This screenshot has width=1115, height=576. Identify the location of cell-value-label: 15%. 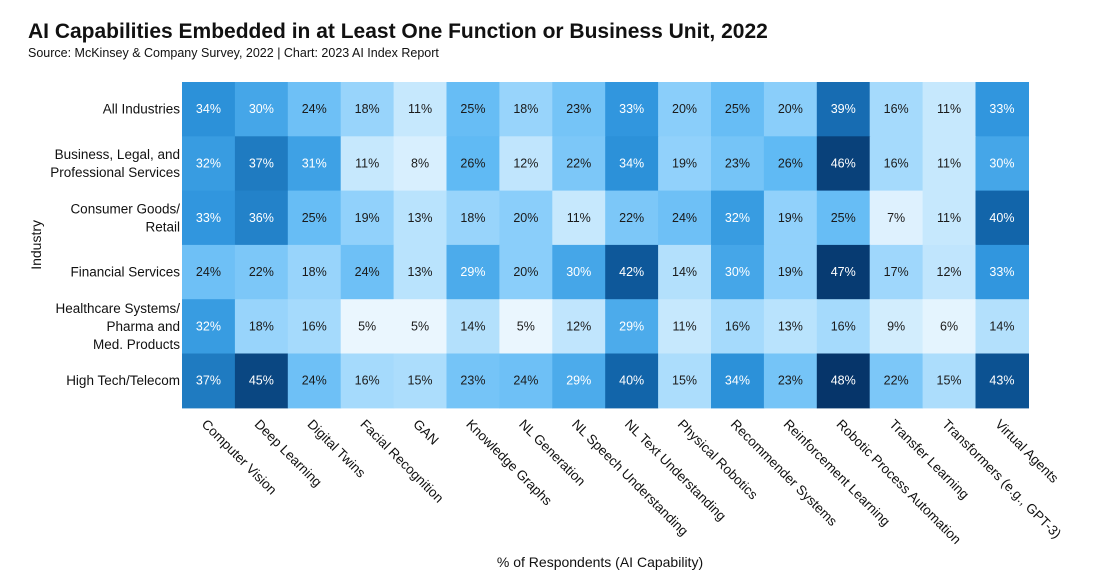
(949, 381).